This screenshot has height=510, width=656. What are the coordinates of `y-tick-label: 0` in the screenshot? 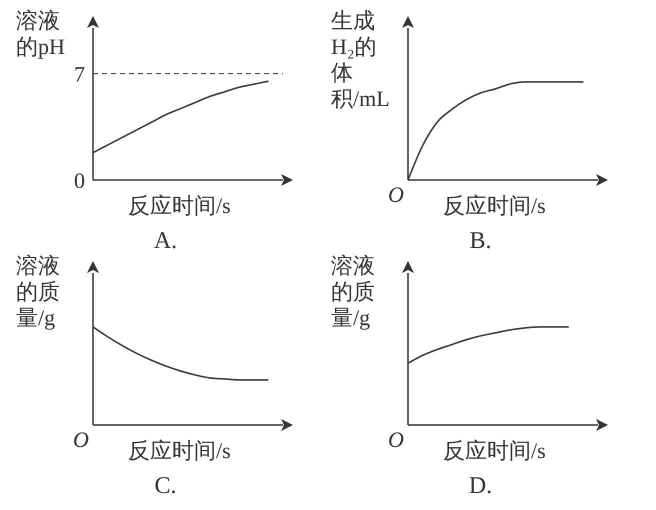 It's located at (79, 180).